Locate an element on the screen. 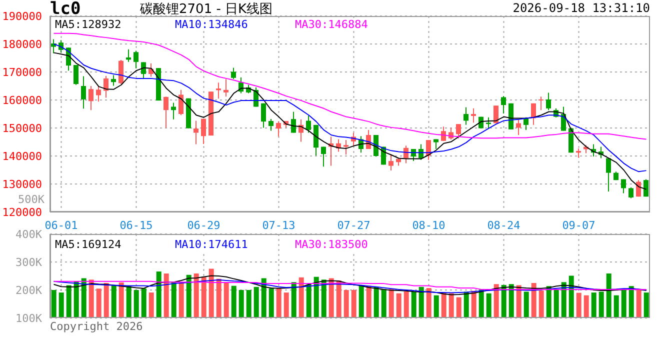 Image resolution: width=660 pixels, height=360 pixels. y-tick-label: 130000 is located at coordinates (22, 184).